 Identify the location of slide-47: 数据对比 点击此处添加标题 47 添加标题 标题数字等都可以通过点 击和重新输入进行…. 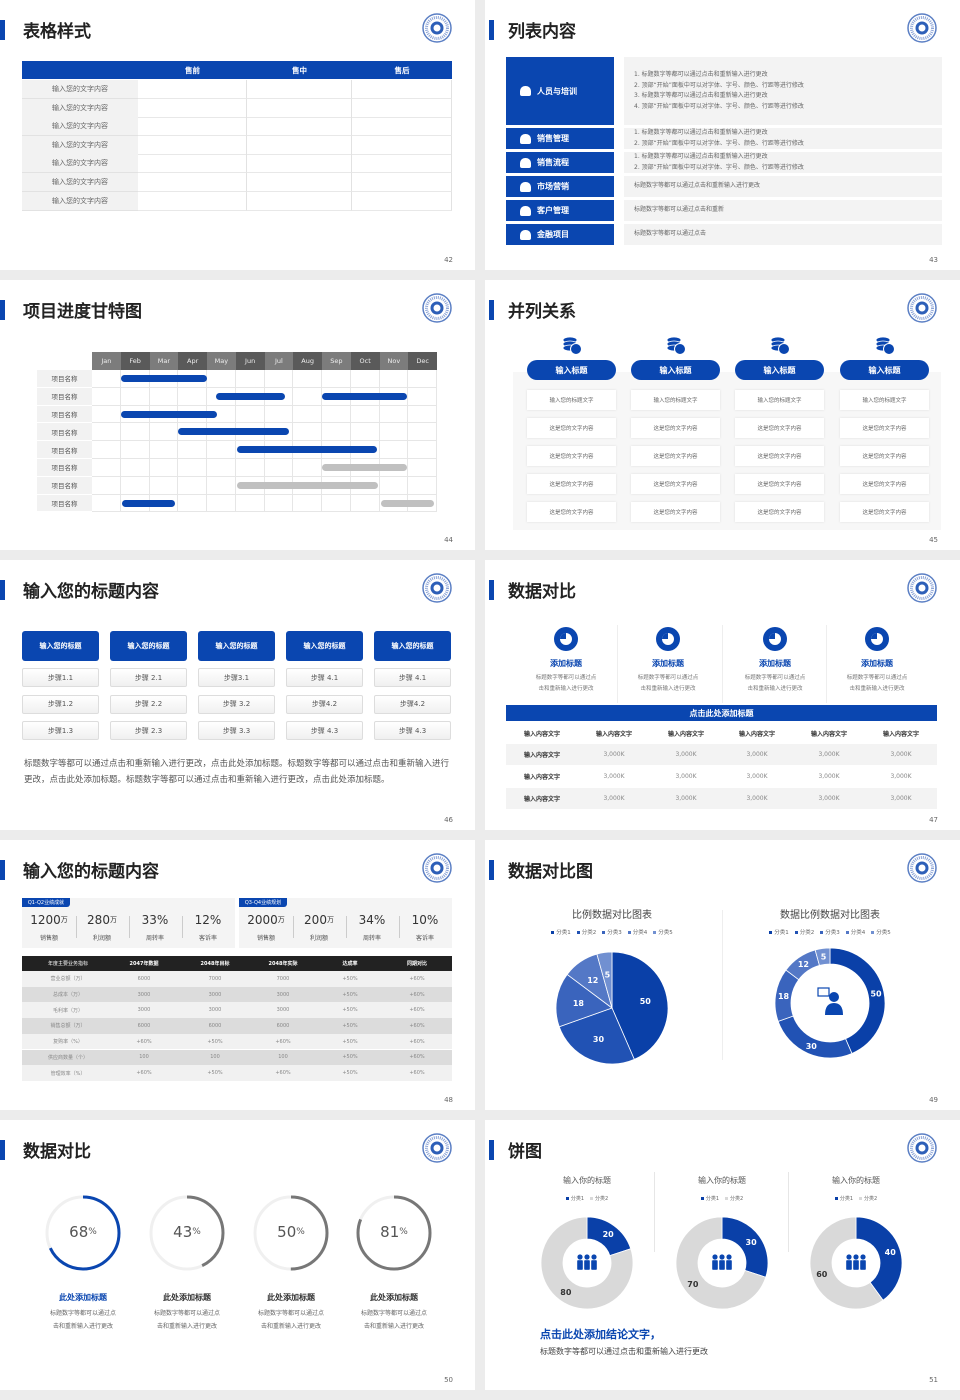
(722, 695).